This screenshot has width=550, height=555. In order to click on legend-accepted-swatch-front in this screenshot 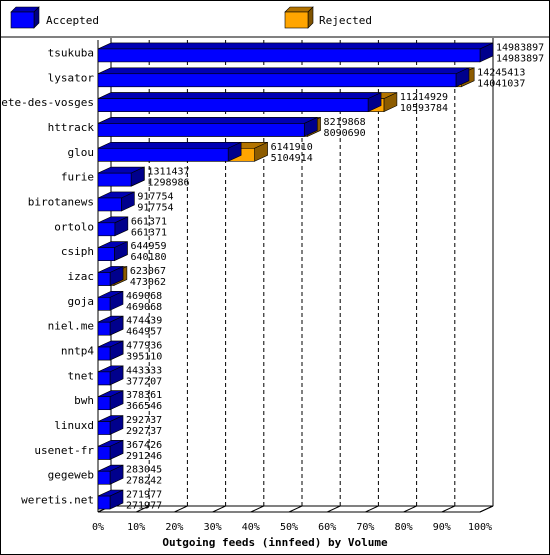, I will do `click(22, 20)`.